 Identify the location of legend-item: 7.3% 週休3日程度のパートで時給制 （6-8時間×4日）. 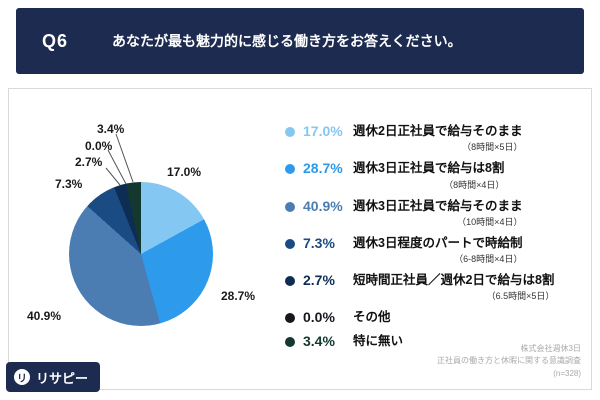
(435, 250).